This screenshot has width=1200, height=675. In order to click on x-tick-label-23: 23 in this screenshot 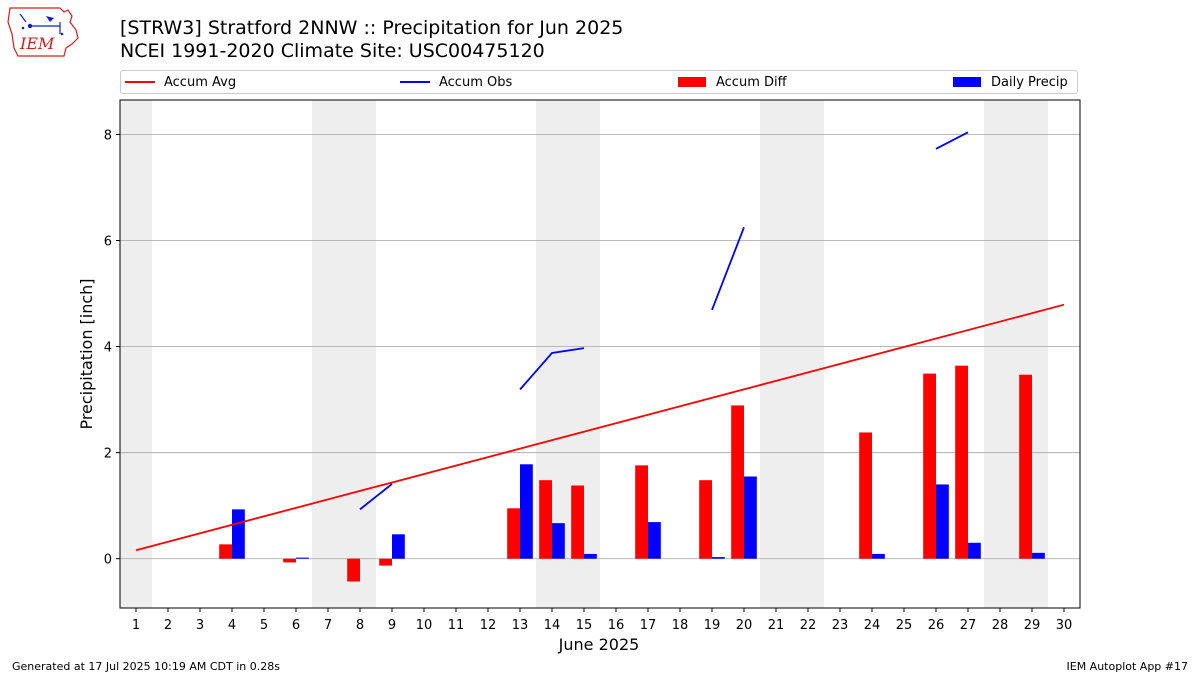, I will do `click(840, 625)`.